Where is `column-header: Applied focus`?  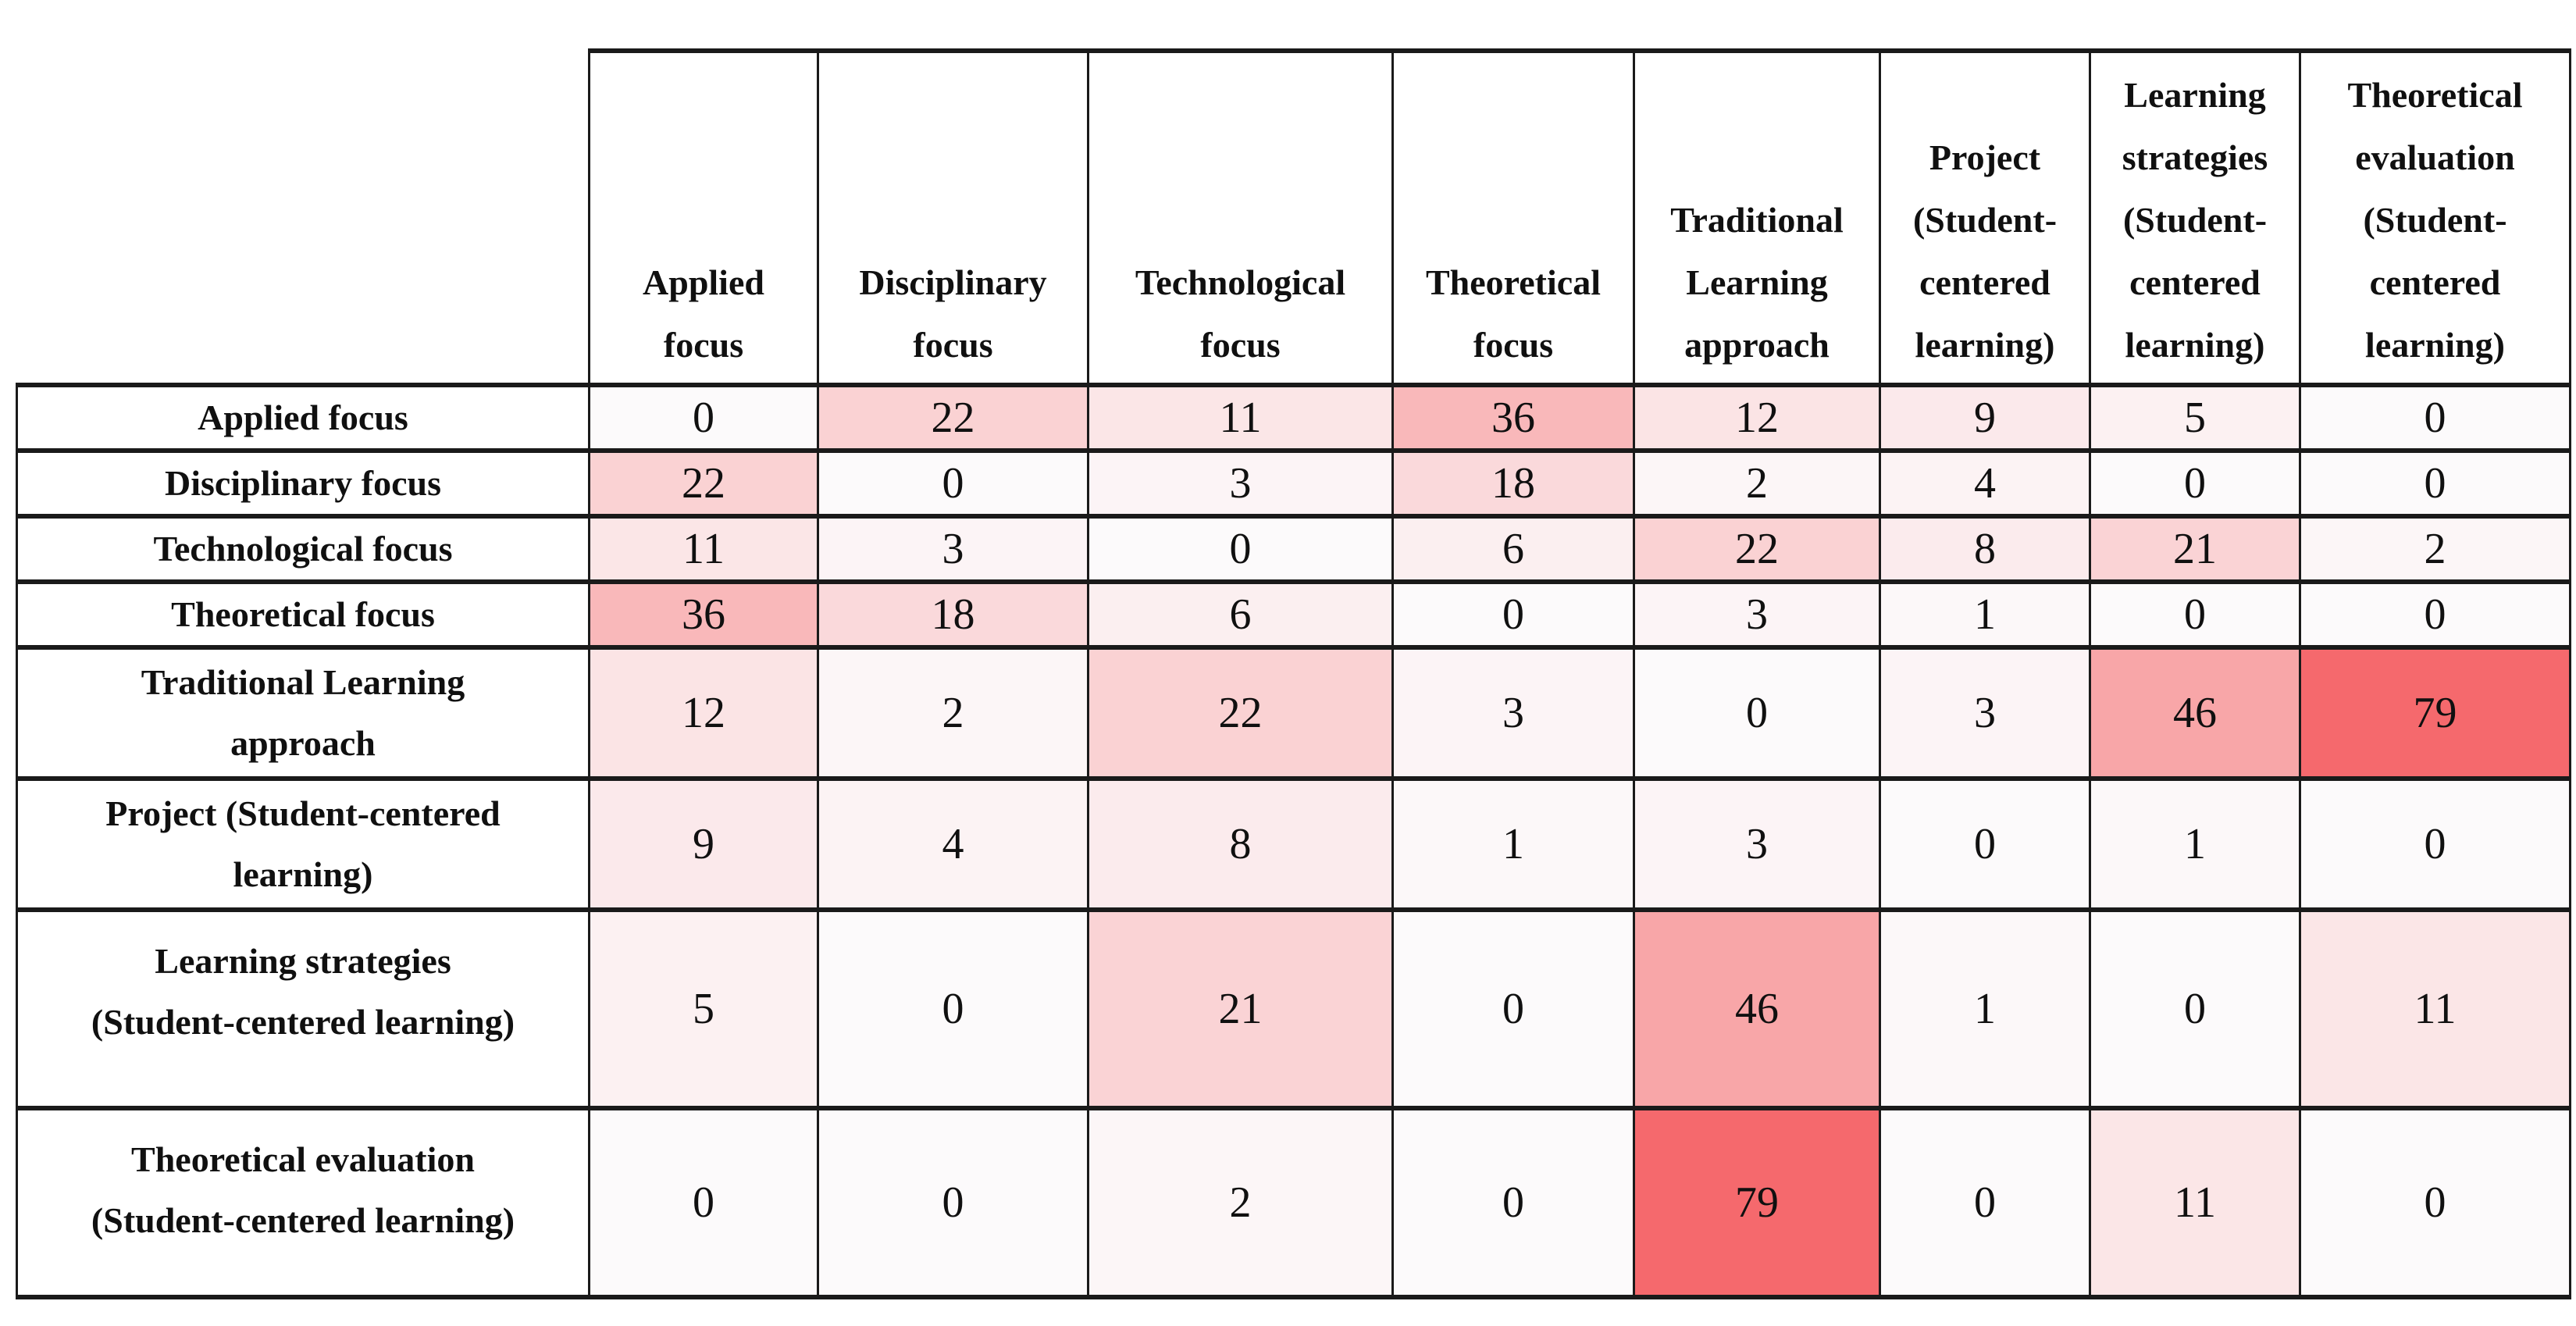
column-header: Applied focus is located at coordinates (703, 217).